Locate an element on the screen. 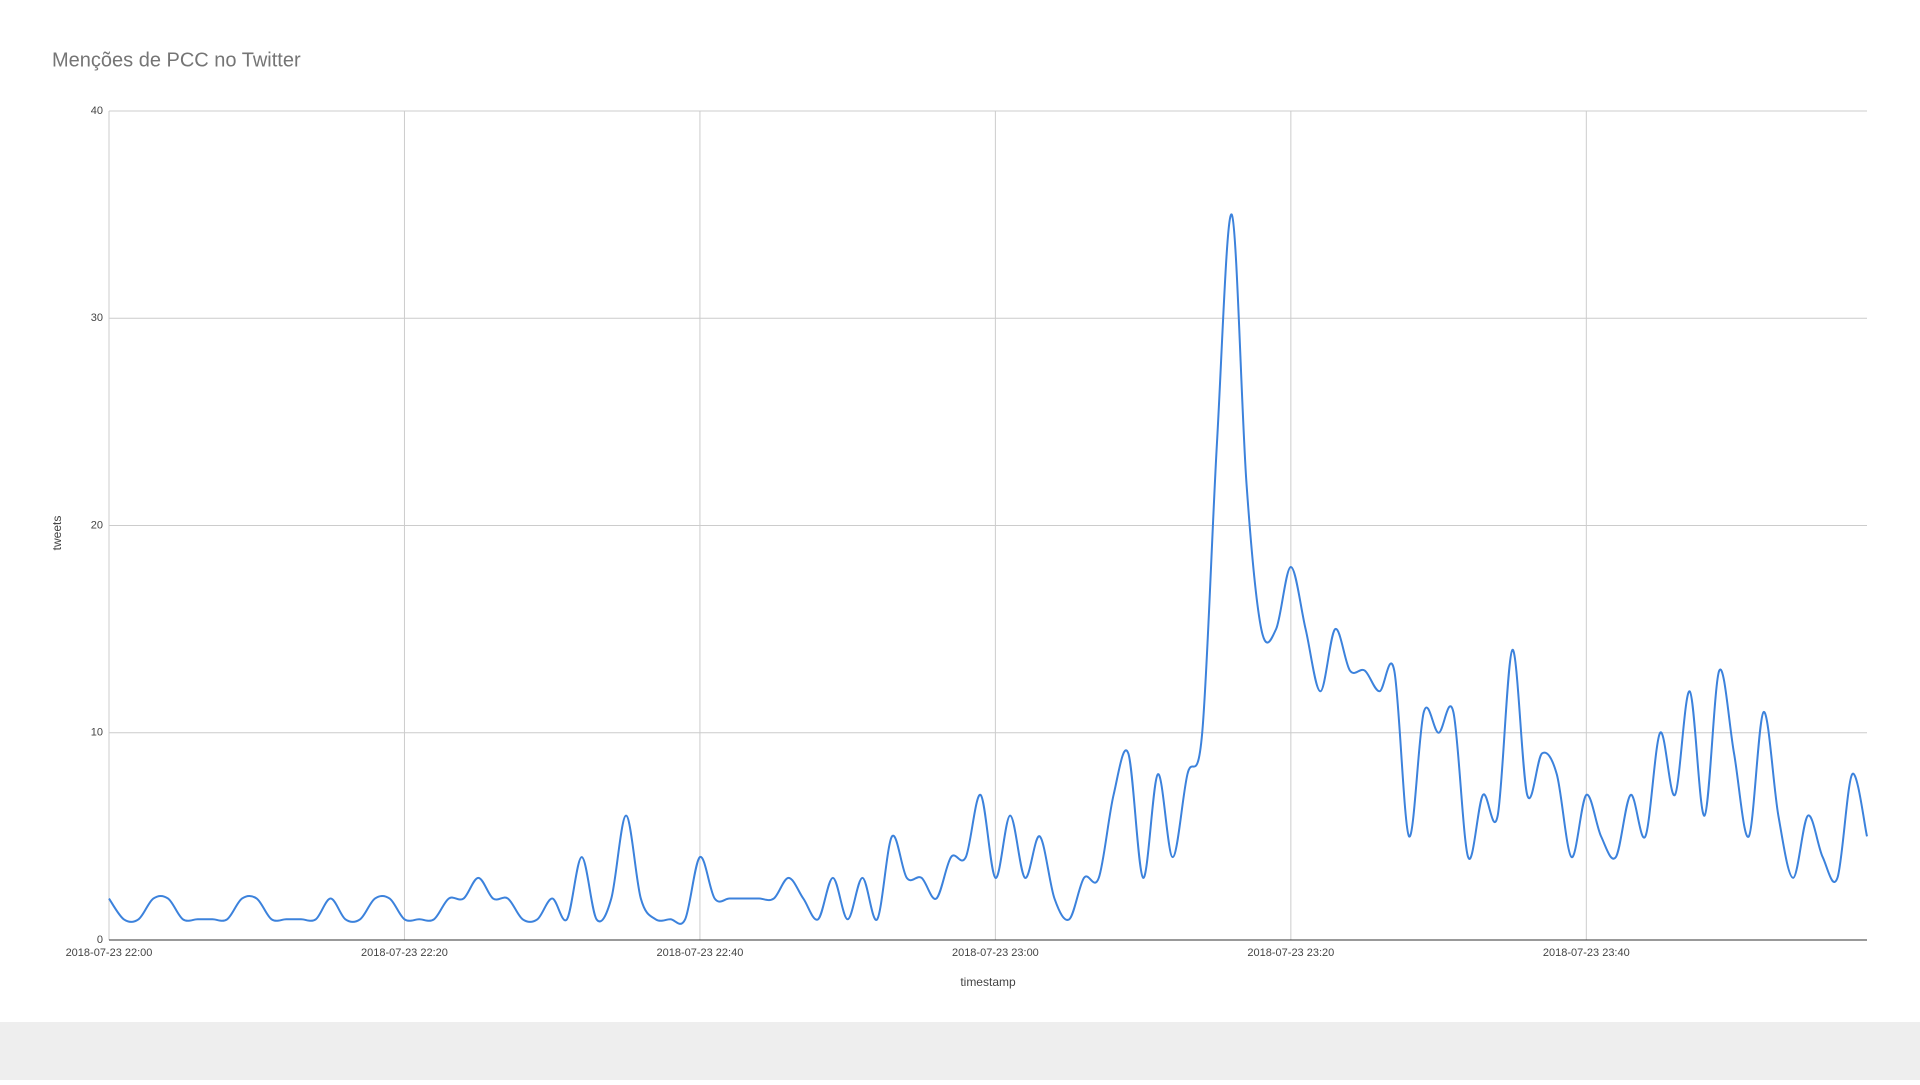  x-tick-label: 2018-07-23 22:00 is located at coordinates (109, 953).